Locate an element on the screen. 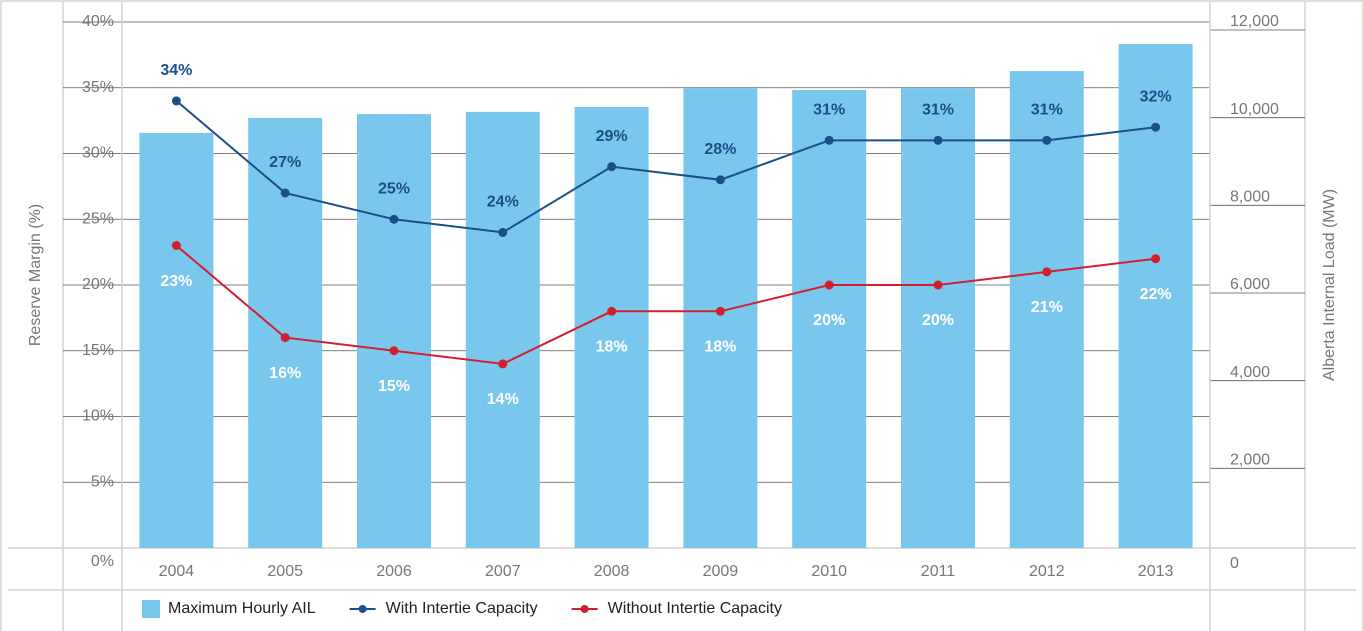  x-tick-label: 2005 is located at coordinates (285, 571).